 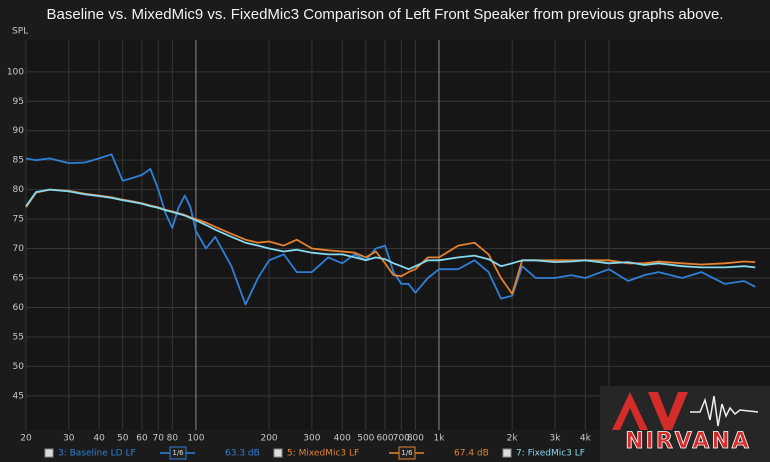 What do you see at coordinates (15, 72) in the screenshot?
I see `y-tick-label: 100` at bounding box center [15, 72].